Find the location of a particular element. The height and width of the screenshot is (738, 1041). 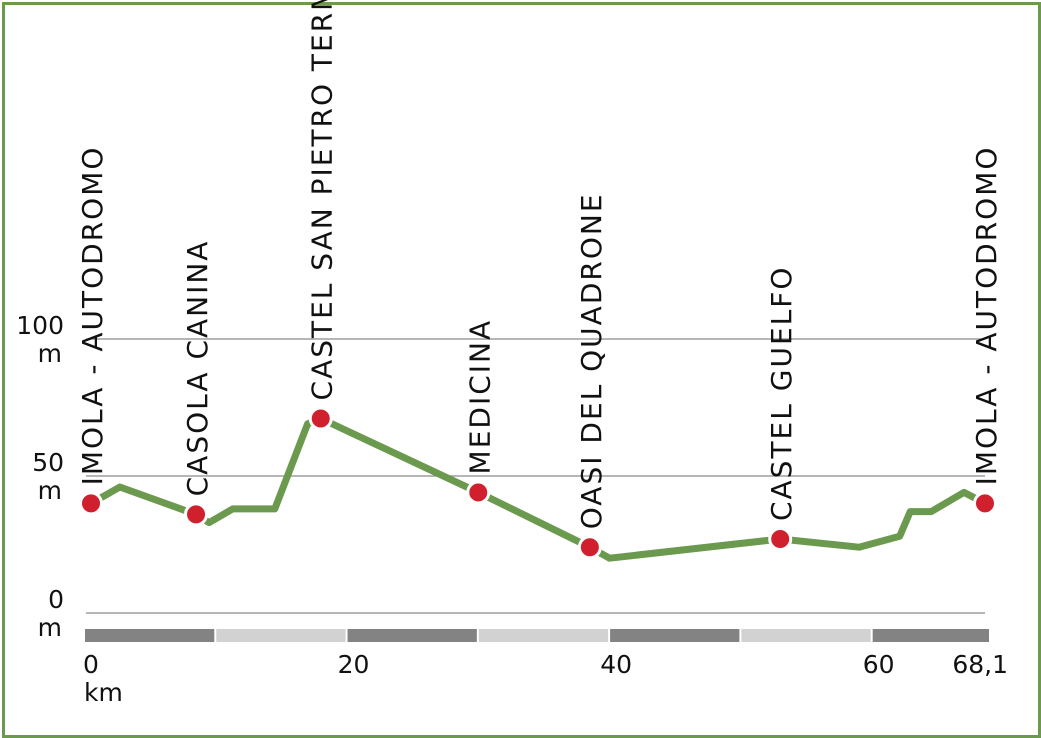

x-tick-label-40: 40 is located at coordinates (616, 664).